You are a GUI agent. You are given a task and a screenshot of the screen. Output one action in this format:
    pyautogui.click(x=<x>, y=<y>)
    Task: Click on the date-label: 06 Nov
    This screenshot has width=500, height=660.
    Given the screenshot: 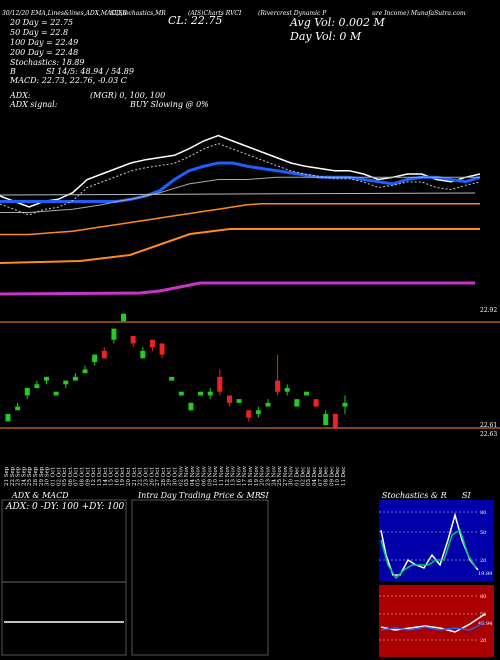 What is the action you would take?
    pyautogui.click(x=205, y=475)
    